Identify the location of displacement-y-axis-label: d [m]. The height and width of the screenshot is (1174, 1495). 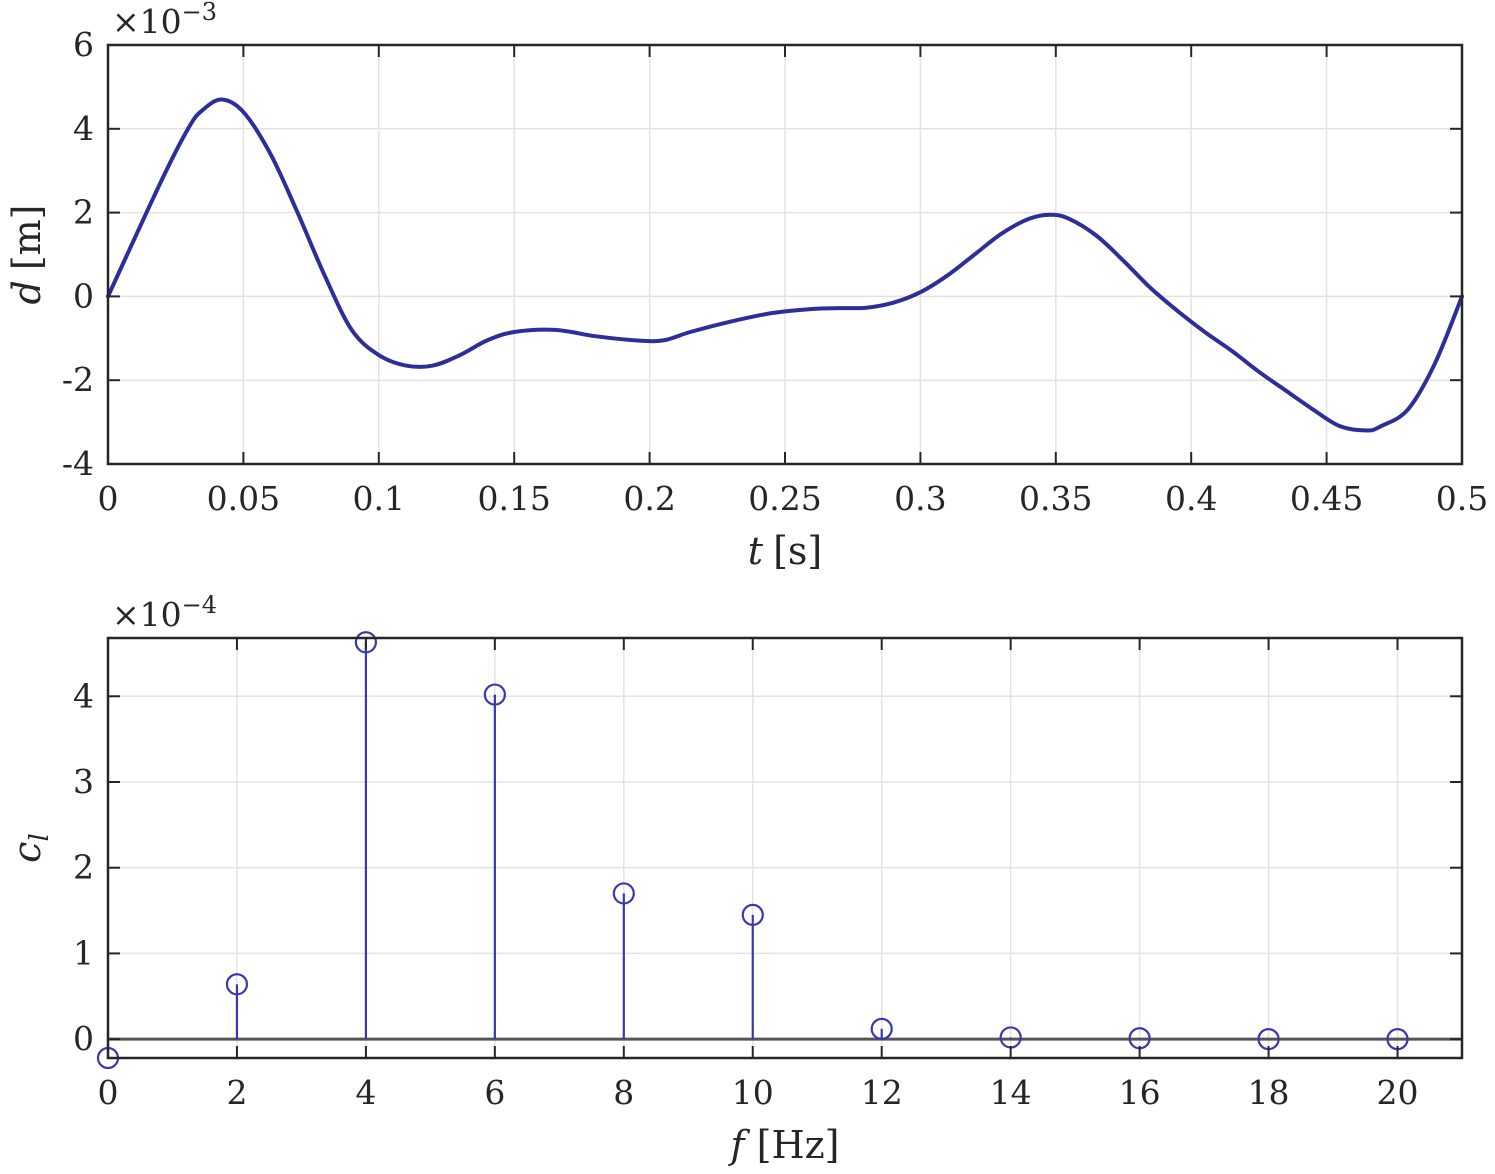
(27, 254).